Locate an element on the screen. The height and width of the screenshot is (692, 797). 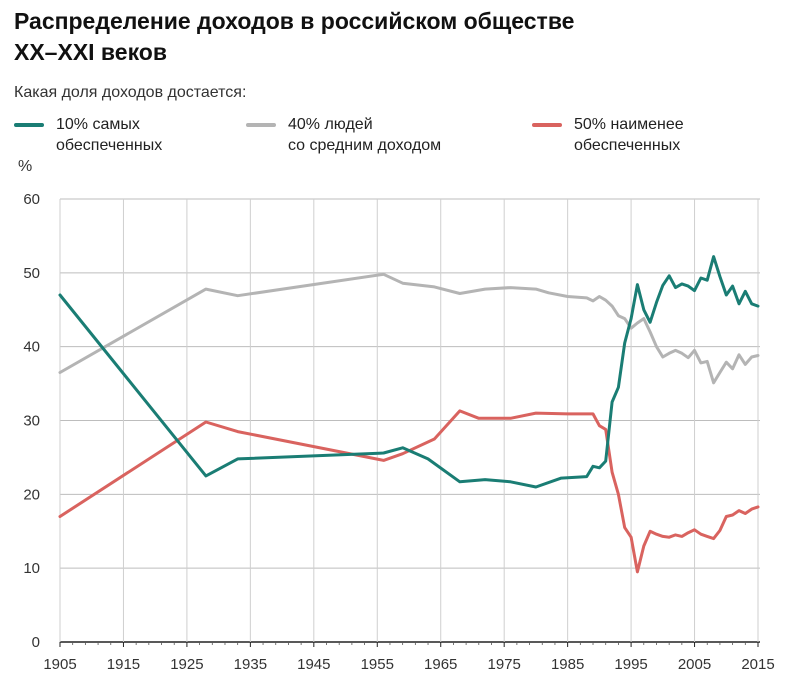
title-line-2: XX–XXI веков is located at coordinates (90, 52).